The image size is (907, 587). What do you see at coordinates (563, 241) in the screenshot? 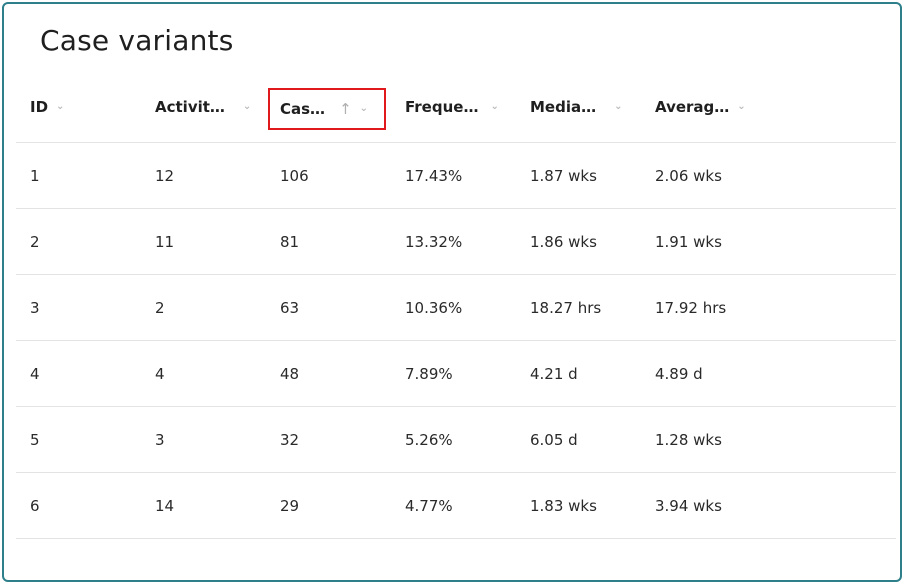
I see `cell-median: 1.86 wks` at bounding box center [563, 241].